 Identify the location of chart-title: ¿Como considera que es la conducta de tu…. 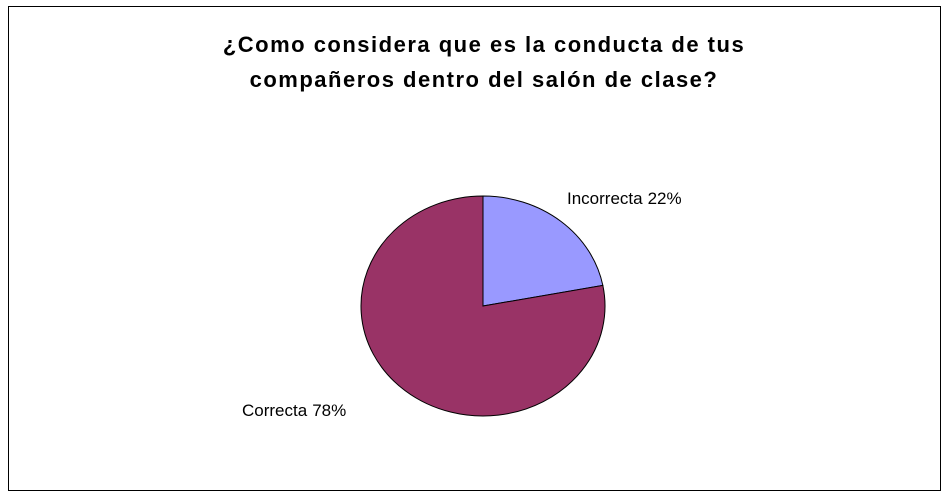
(484, 44).